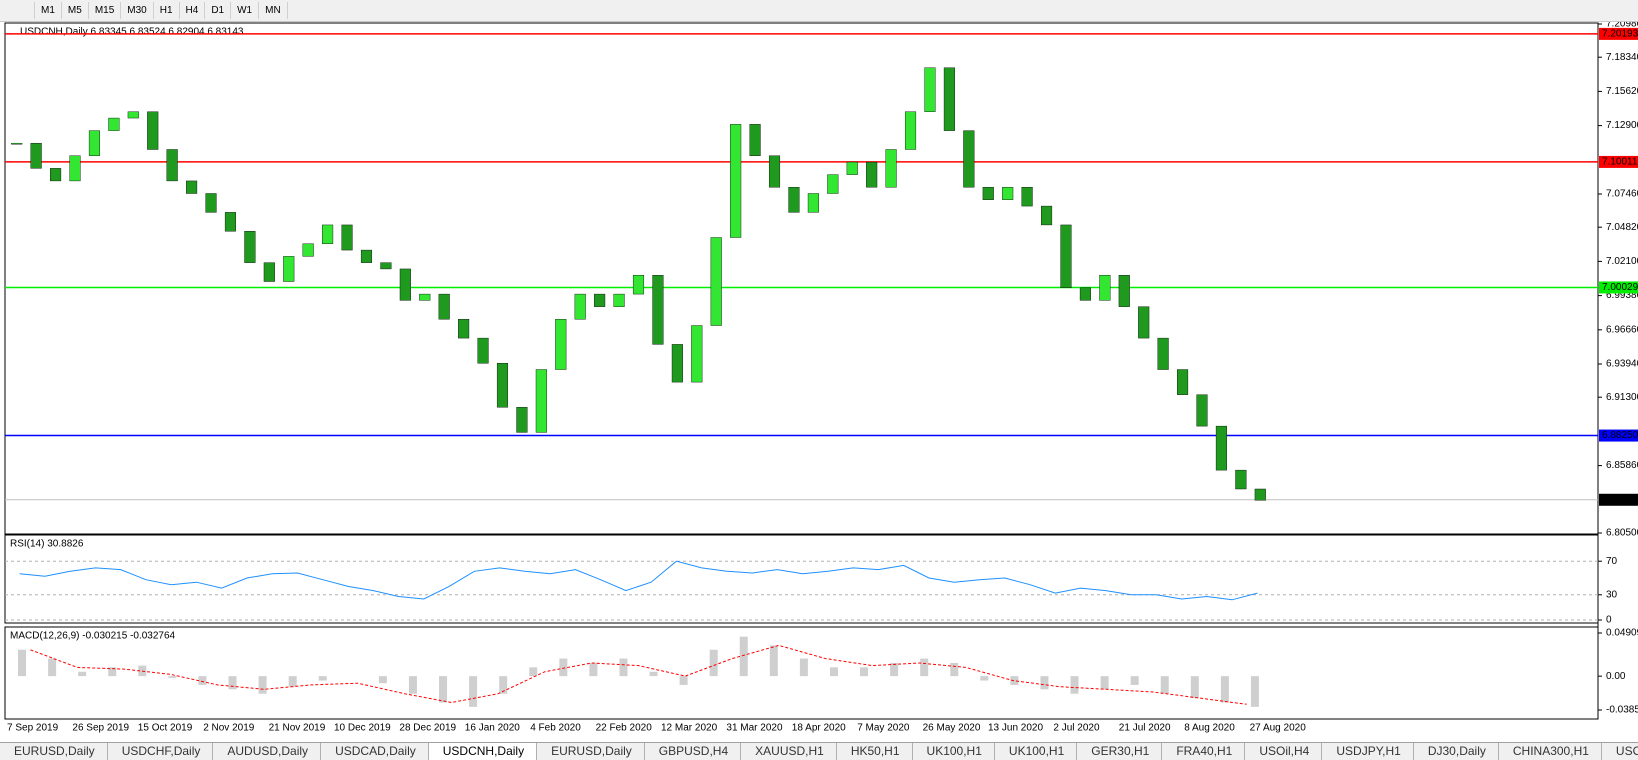  Describe the element at coordinates (689, 728) in the screenshot. I see `x-tick-label: 12 Mar 2020` at that location.